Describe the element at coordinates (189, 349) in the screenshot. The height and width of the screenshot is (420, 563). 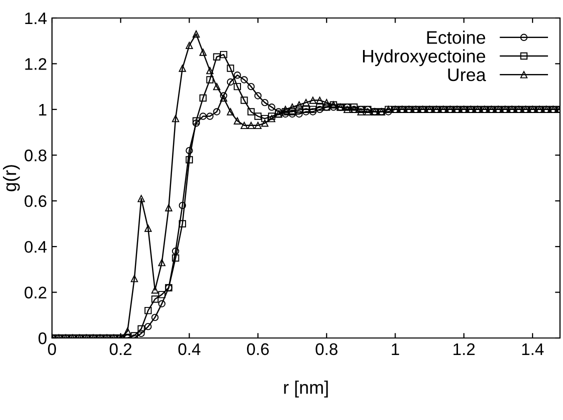
I see `x-tick-label: 0.4` at that location.